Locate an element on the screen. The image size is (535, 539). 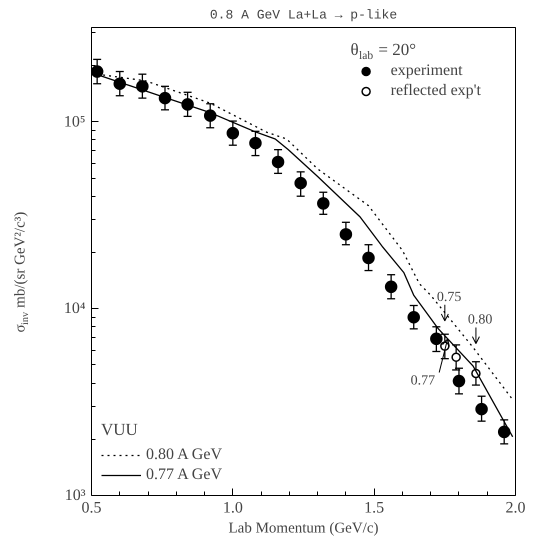
x-tick-label: 2.0 is located at coordinates (516, 508).